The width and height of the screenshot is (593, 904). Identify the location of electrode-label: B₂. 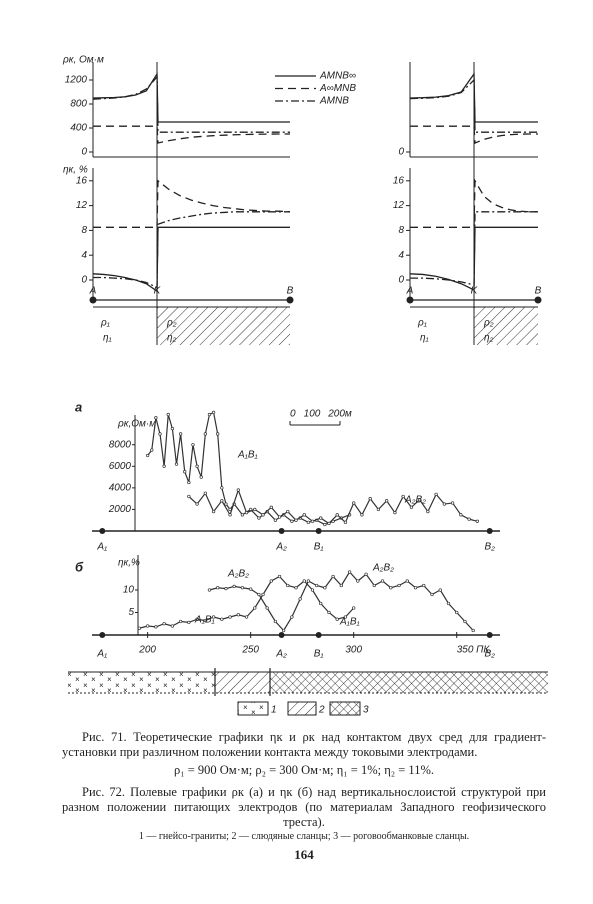
(489, 654).